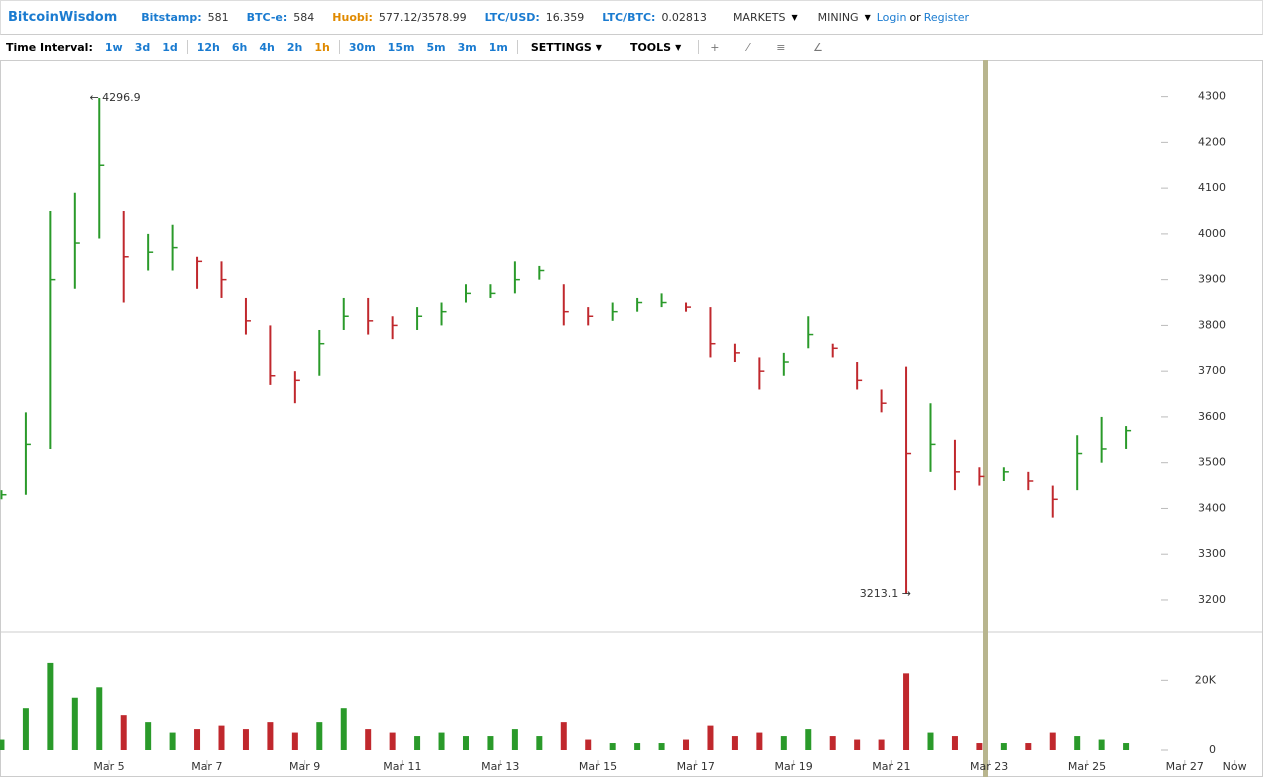 Image resolution: width=1263 pixels, height=777 pixels. I want to click on annotation: ← 4296.9, so click(114, 97).